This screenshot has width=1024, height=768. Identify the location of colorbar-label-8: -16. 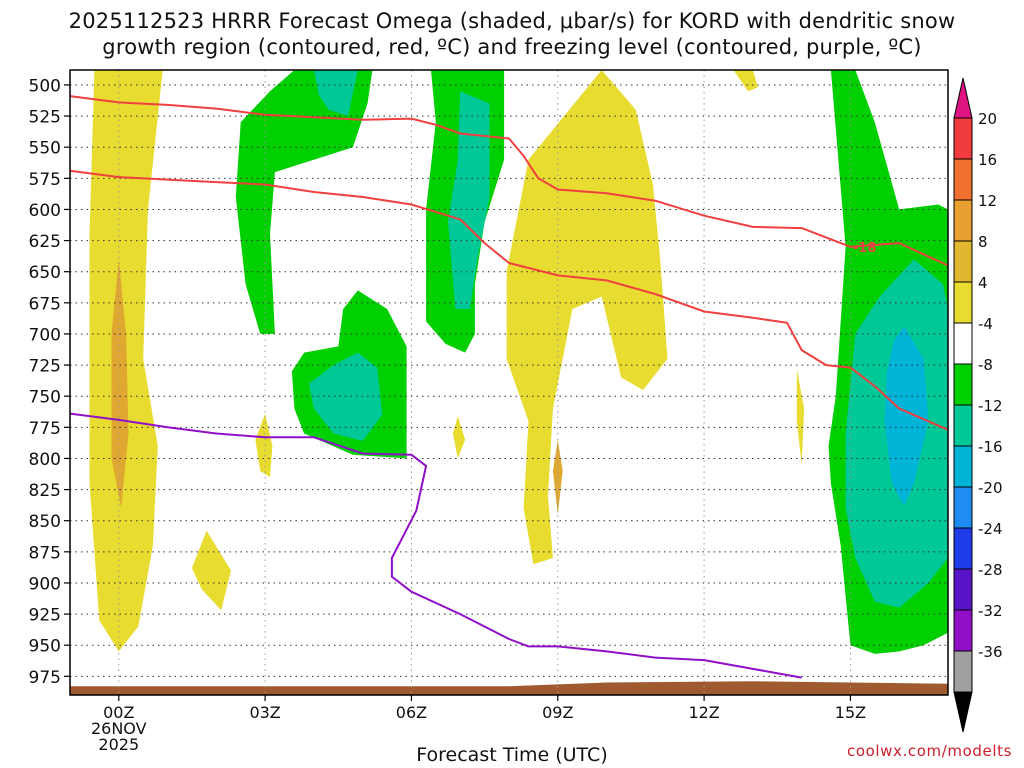
(990, 447).